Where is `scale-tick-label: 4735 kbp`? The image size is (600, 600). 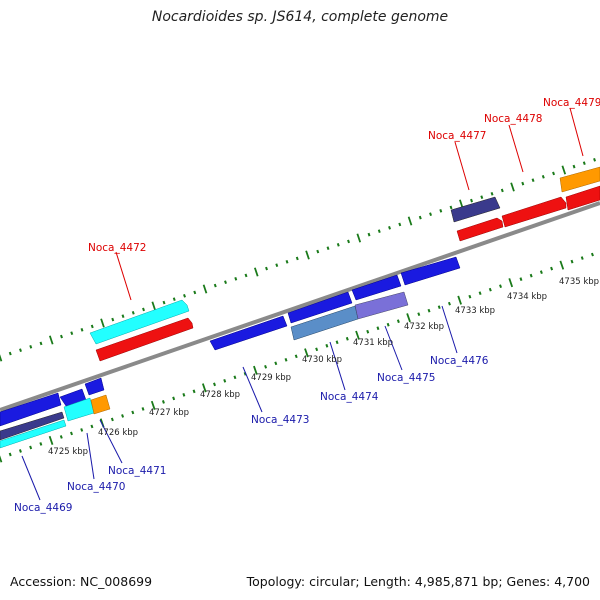 scale-tick-label: 4735 kbp is located at coordinates (579, 282).